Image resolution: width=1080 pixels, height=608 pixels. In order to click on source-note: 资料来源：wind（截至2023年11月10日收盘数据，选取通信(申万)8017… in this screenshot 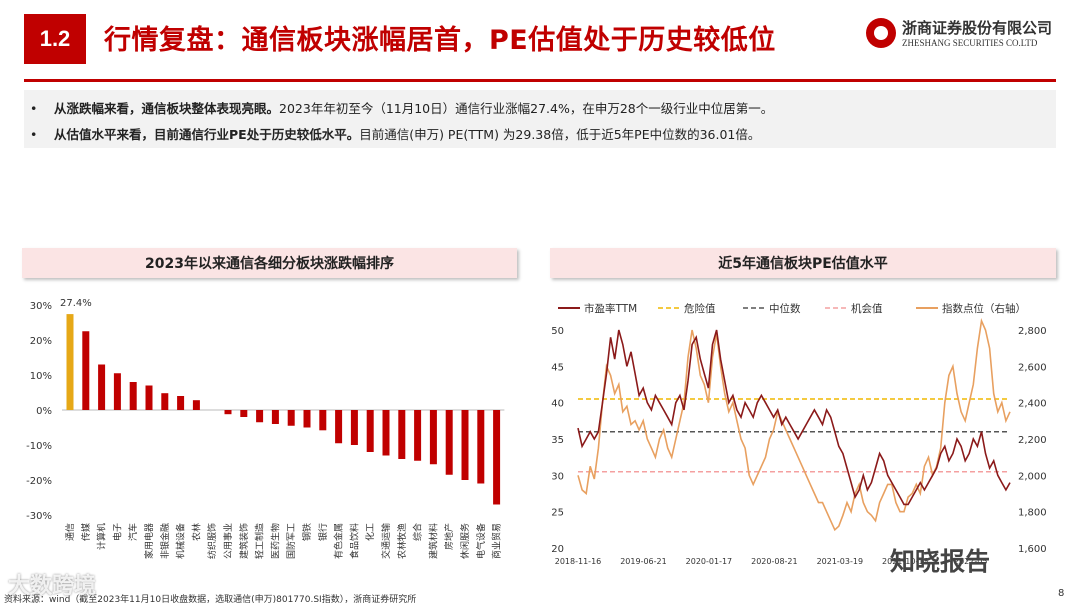, I will do `click(210, 600)`.